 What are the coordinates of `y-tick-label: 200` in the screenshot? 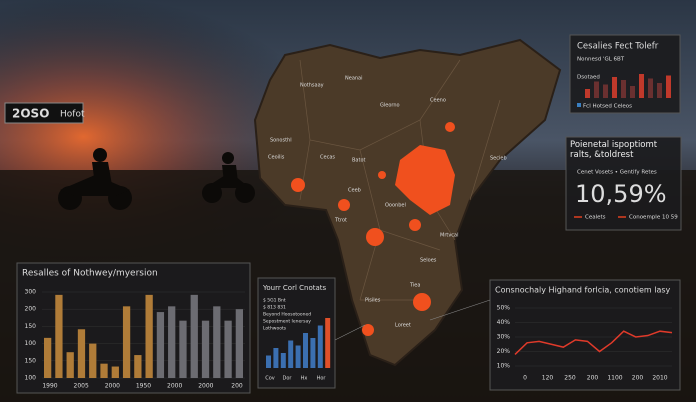 It's located at (31, 309).